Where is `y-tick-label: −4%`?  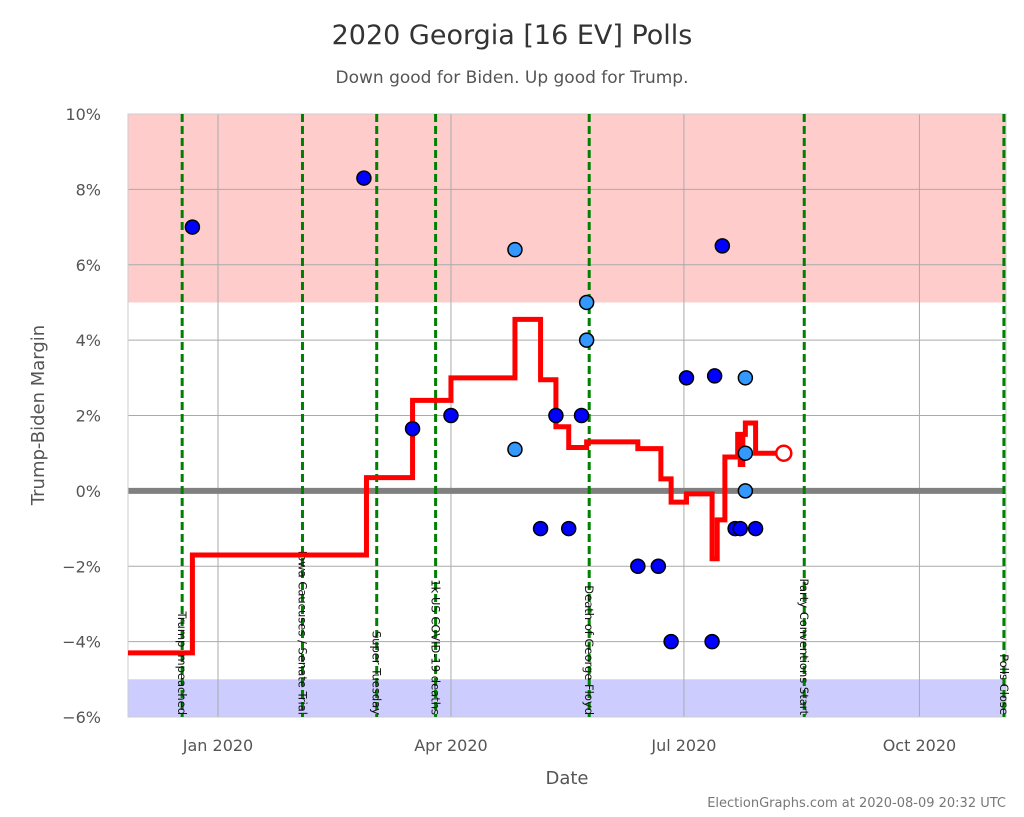 y-tick-label: −4% is located at coordinates (81, 642).